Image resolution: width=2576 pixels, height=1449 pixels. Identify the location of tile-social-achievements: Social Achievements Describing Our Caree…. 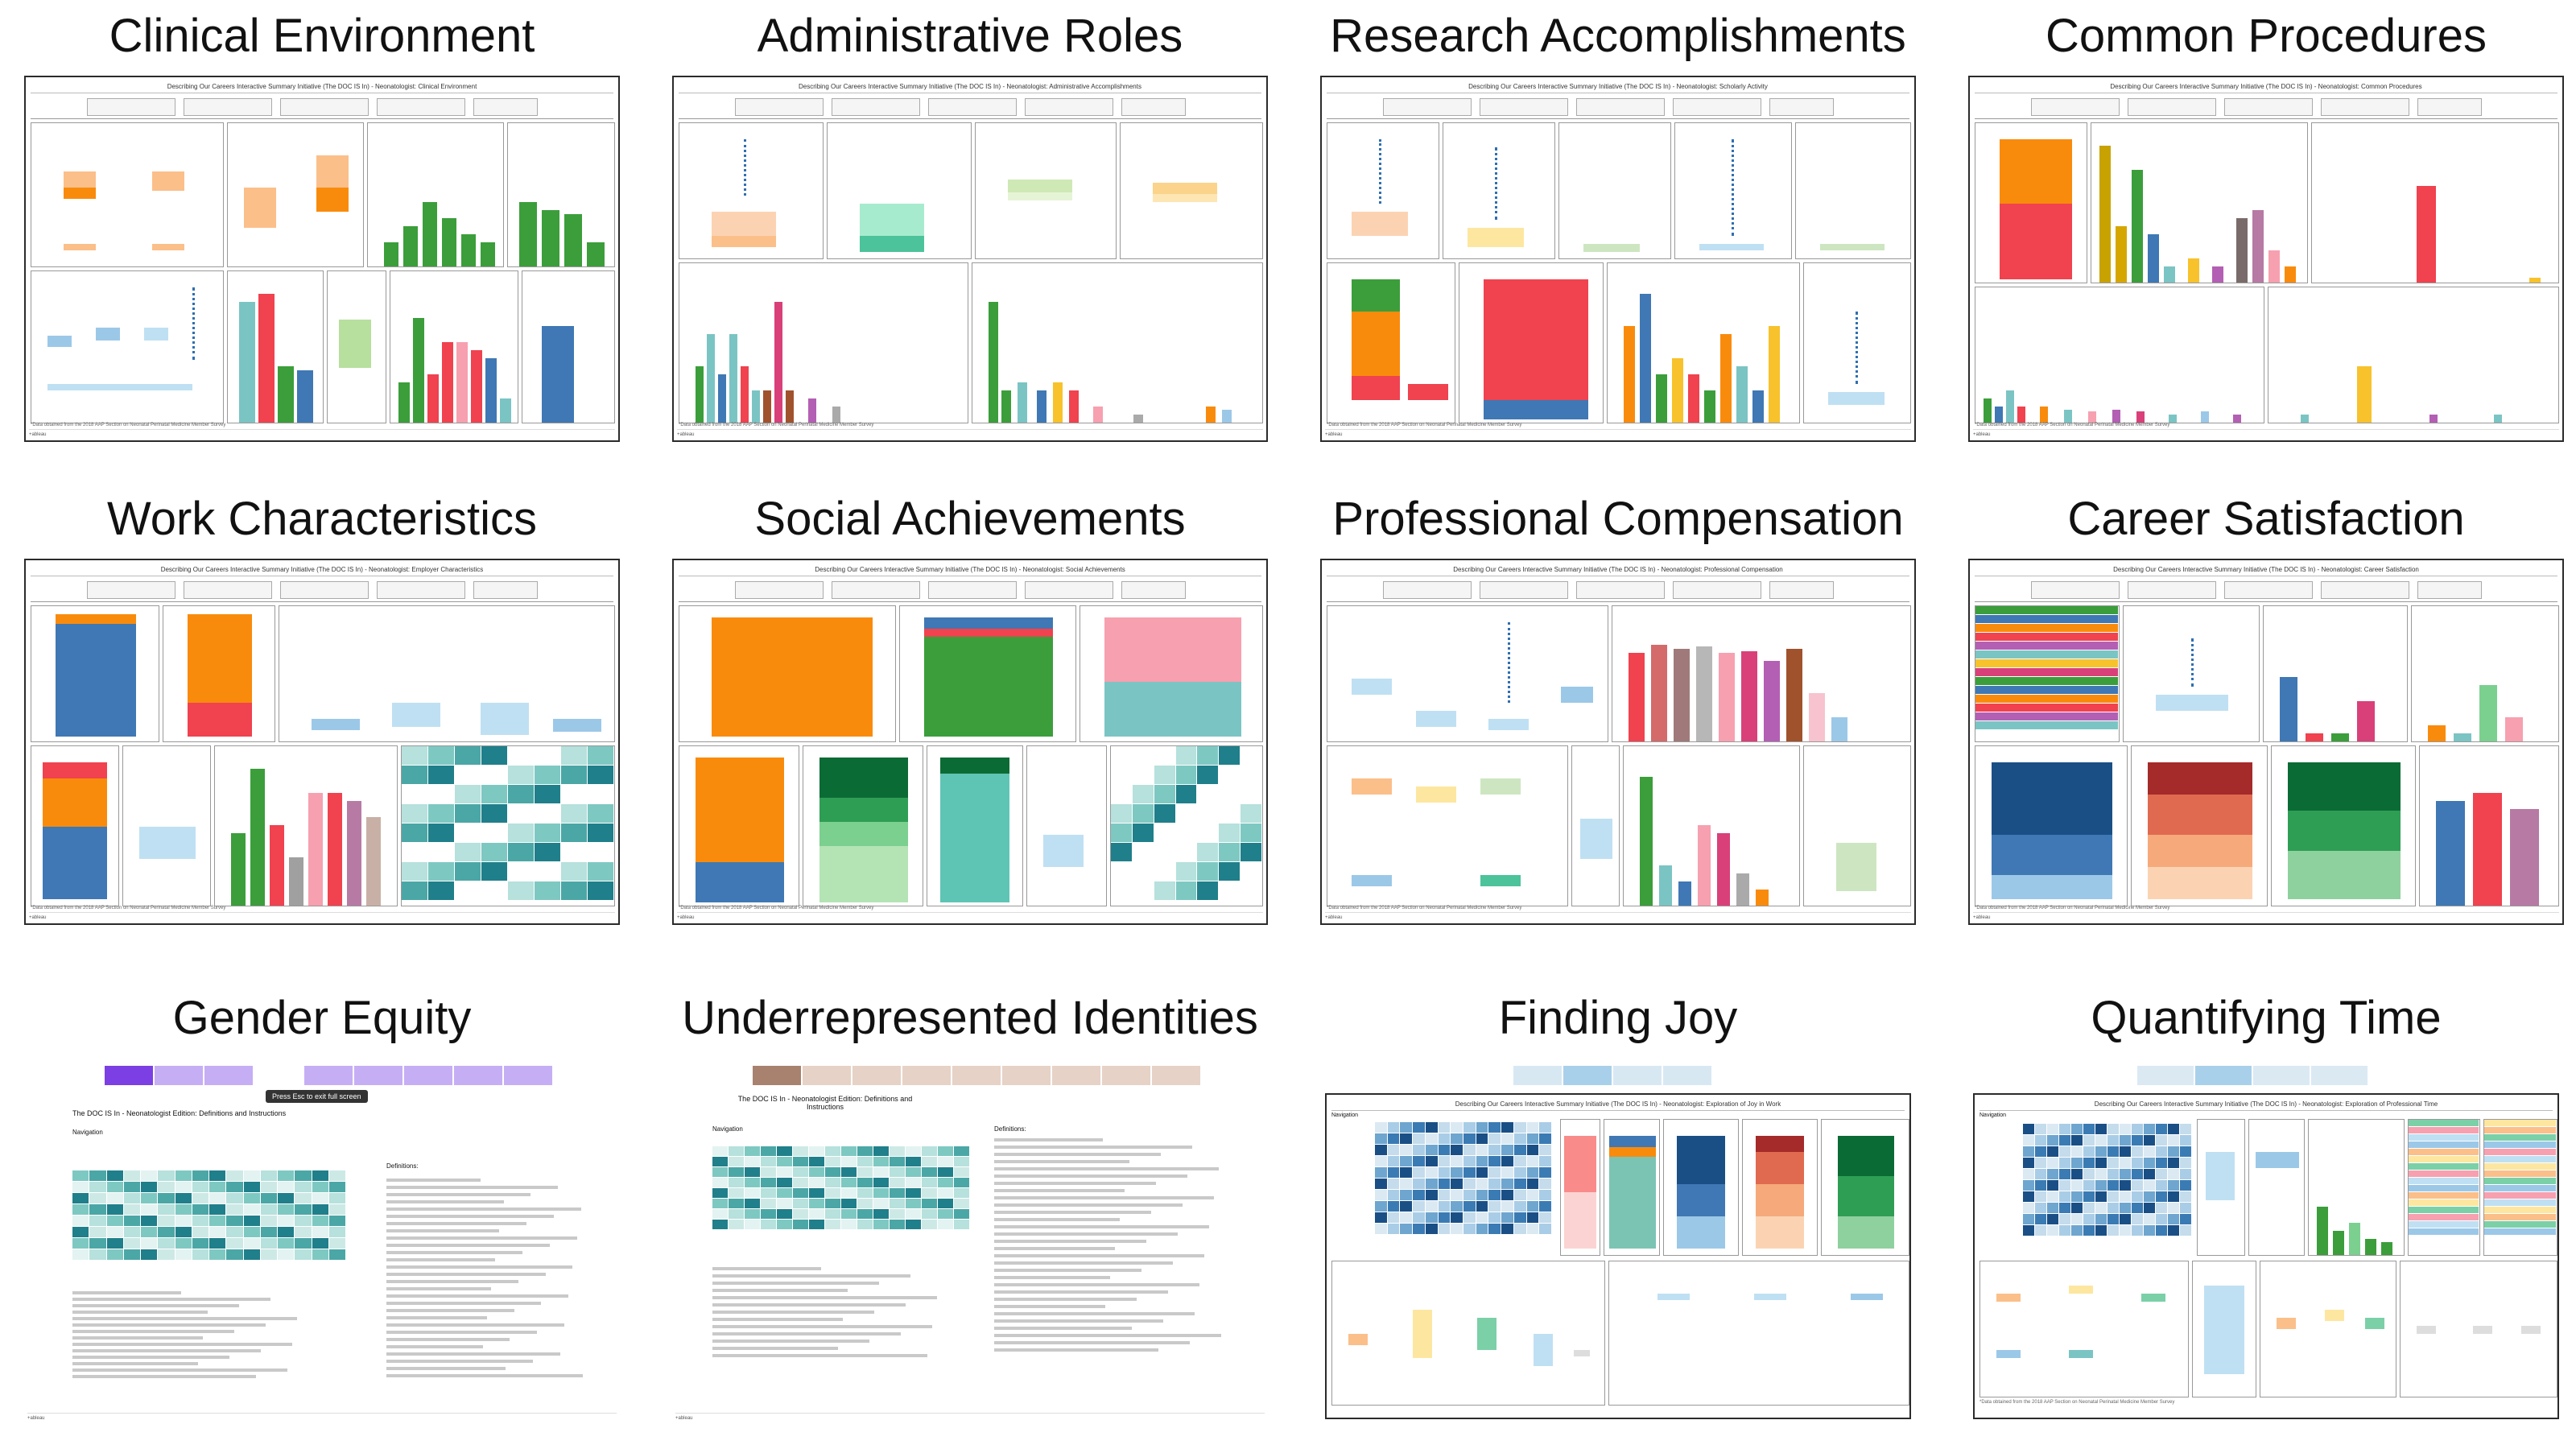
(970, 708).